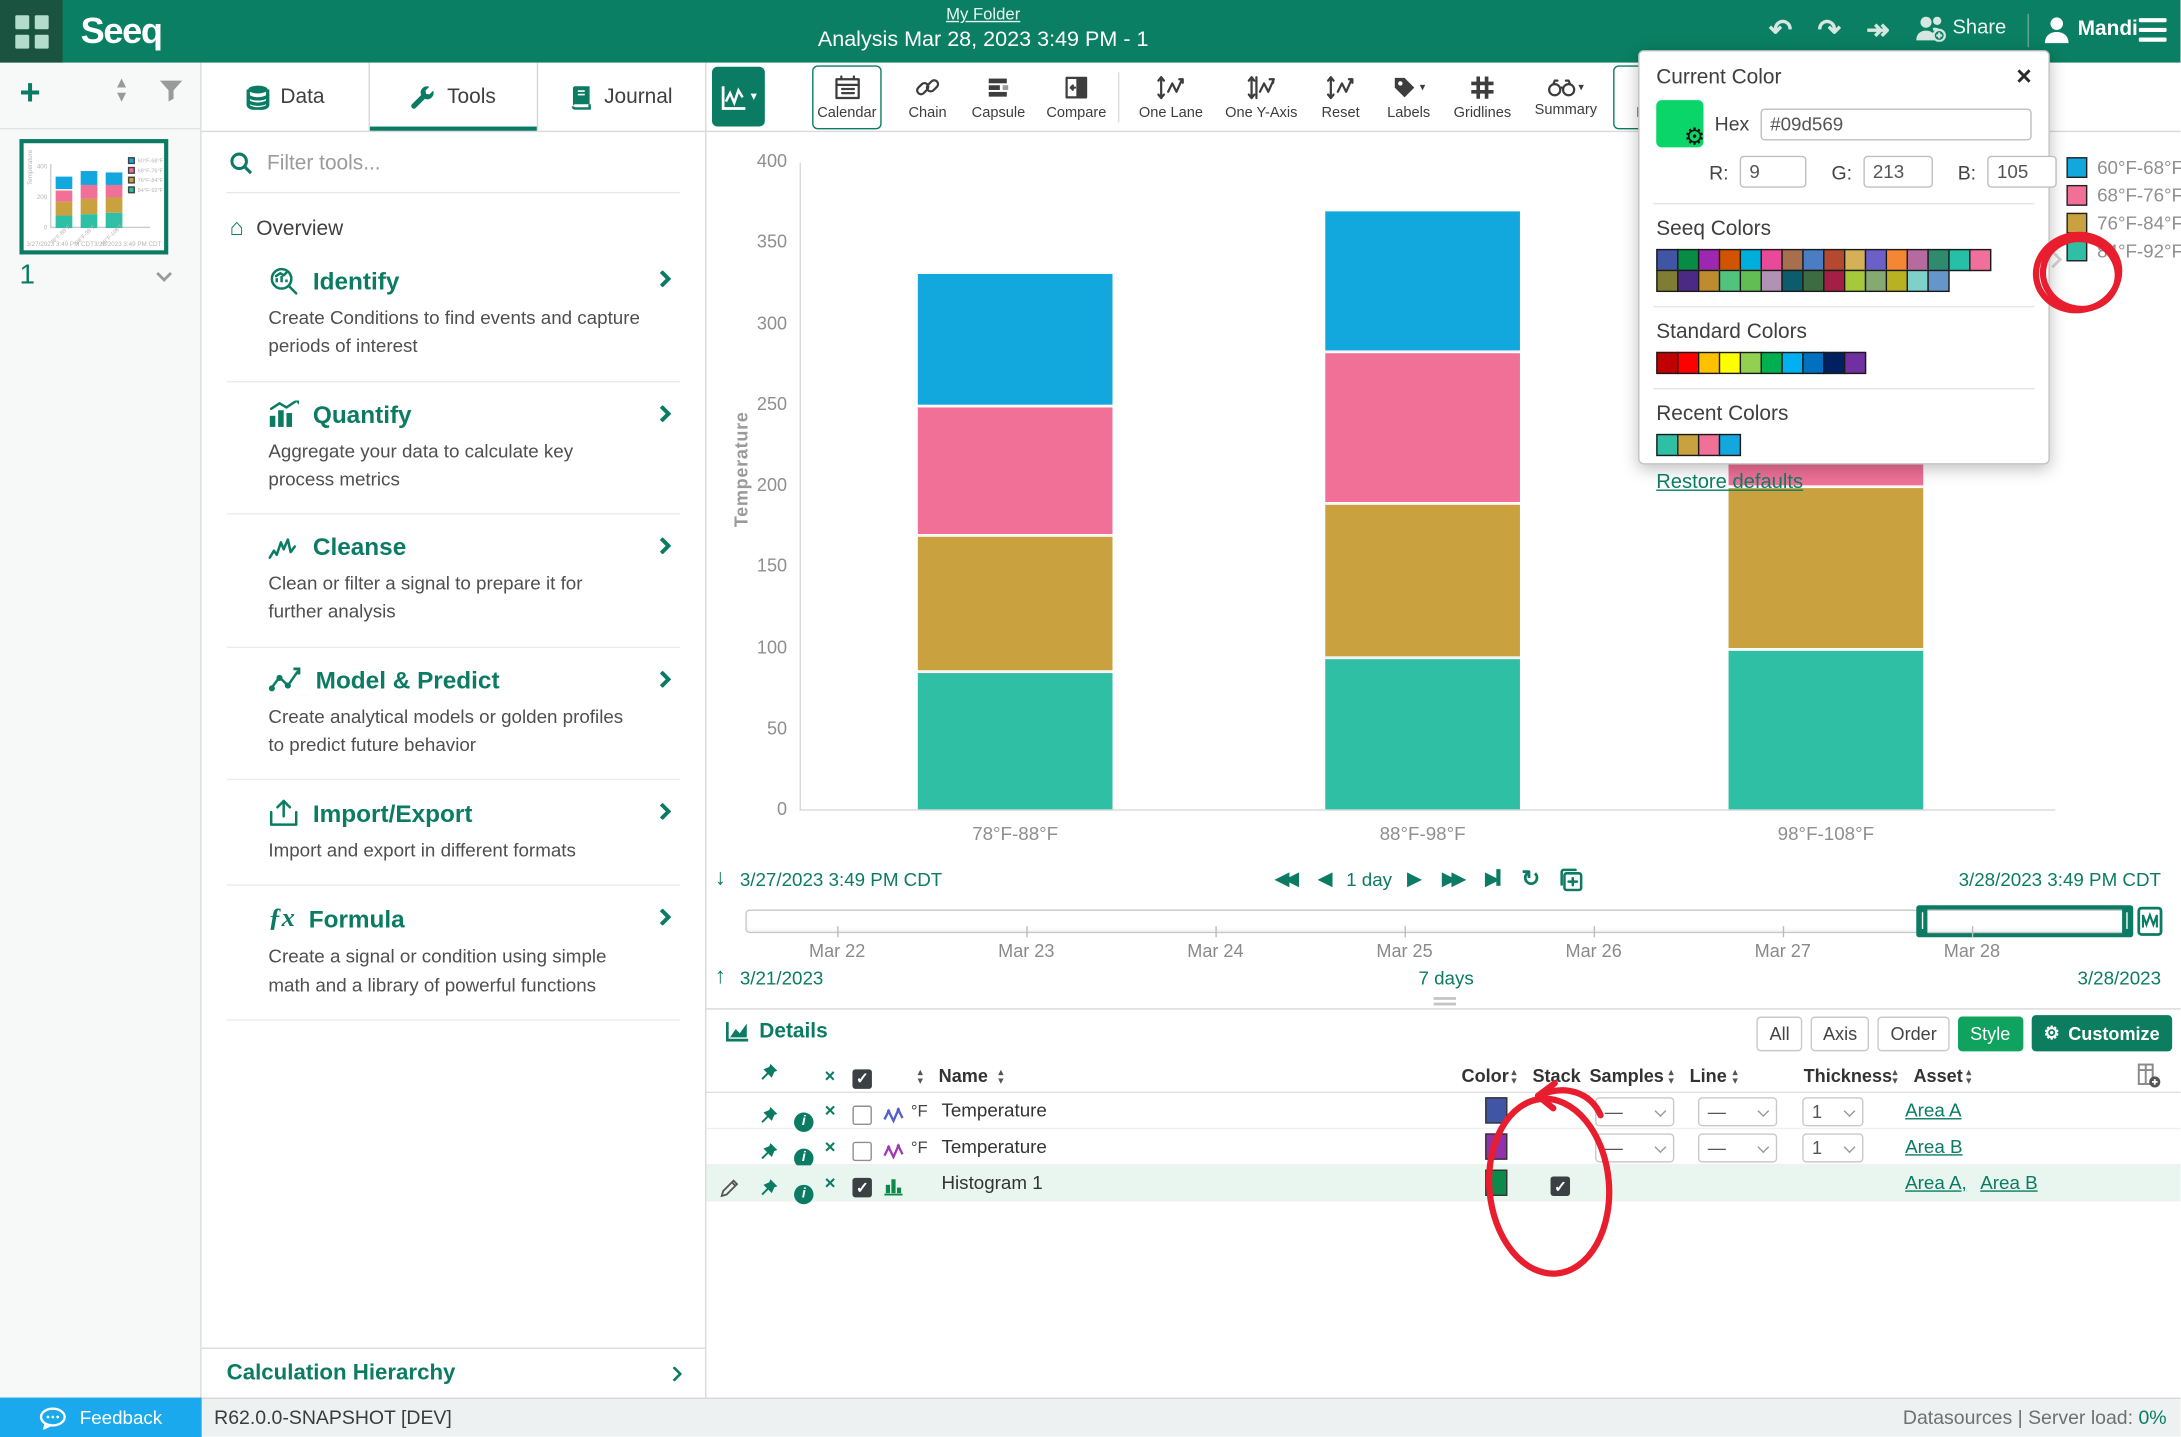 The width and height of the screenshot is (2181, 1437). Describe the element at coordinates (1556, 1076) in the screenshot. I see `column-stack: Stack` at that location.